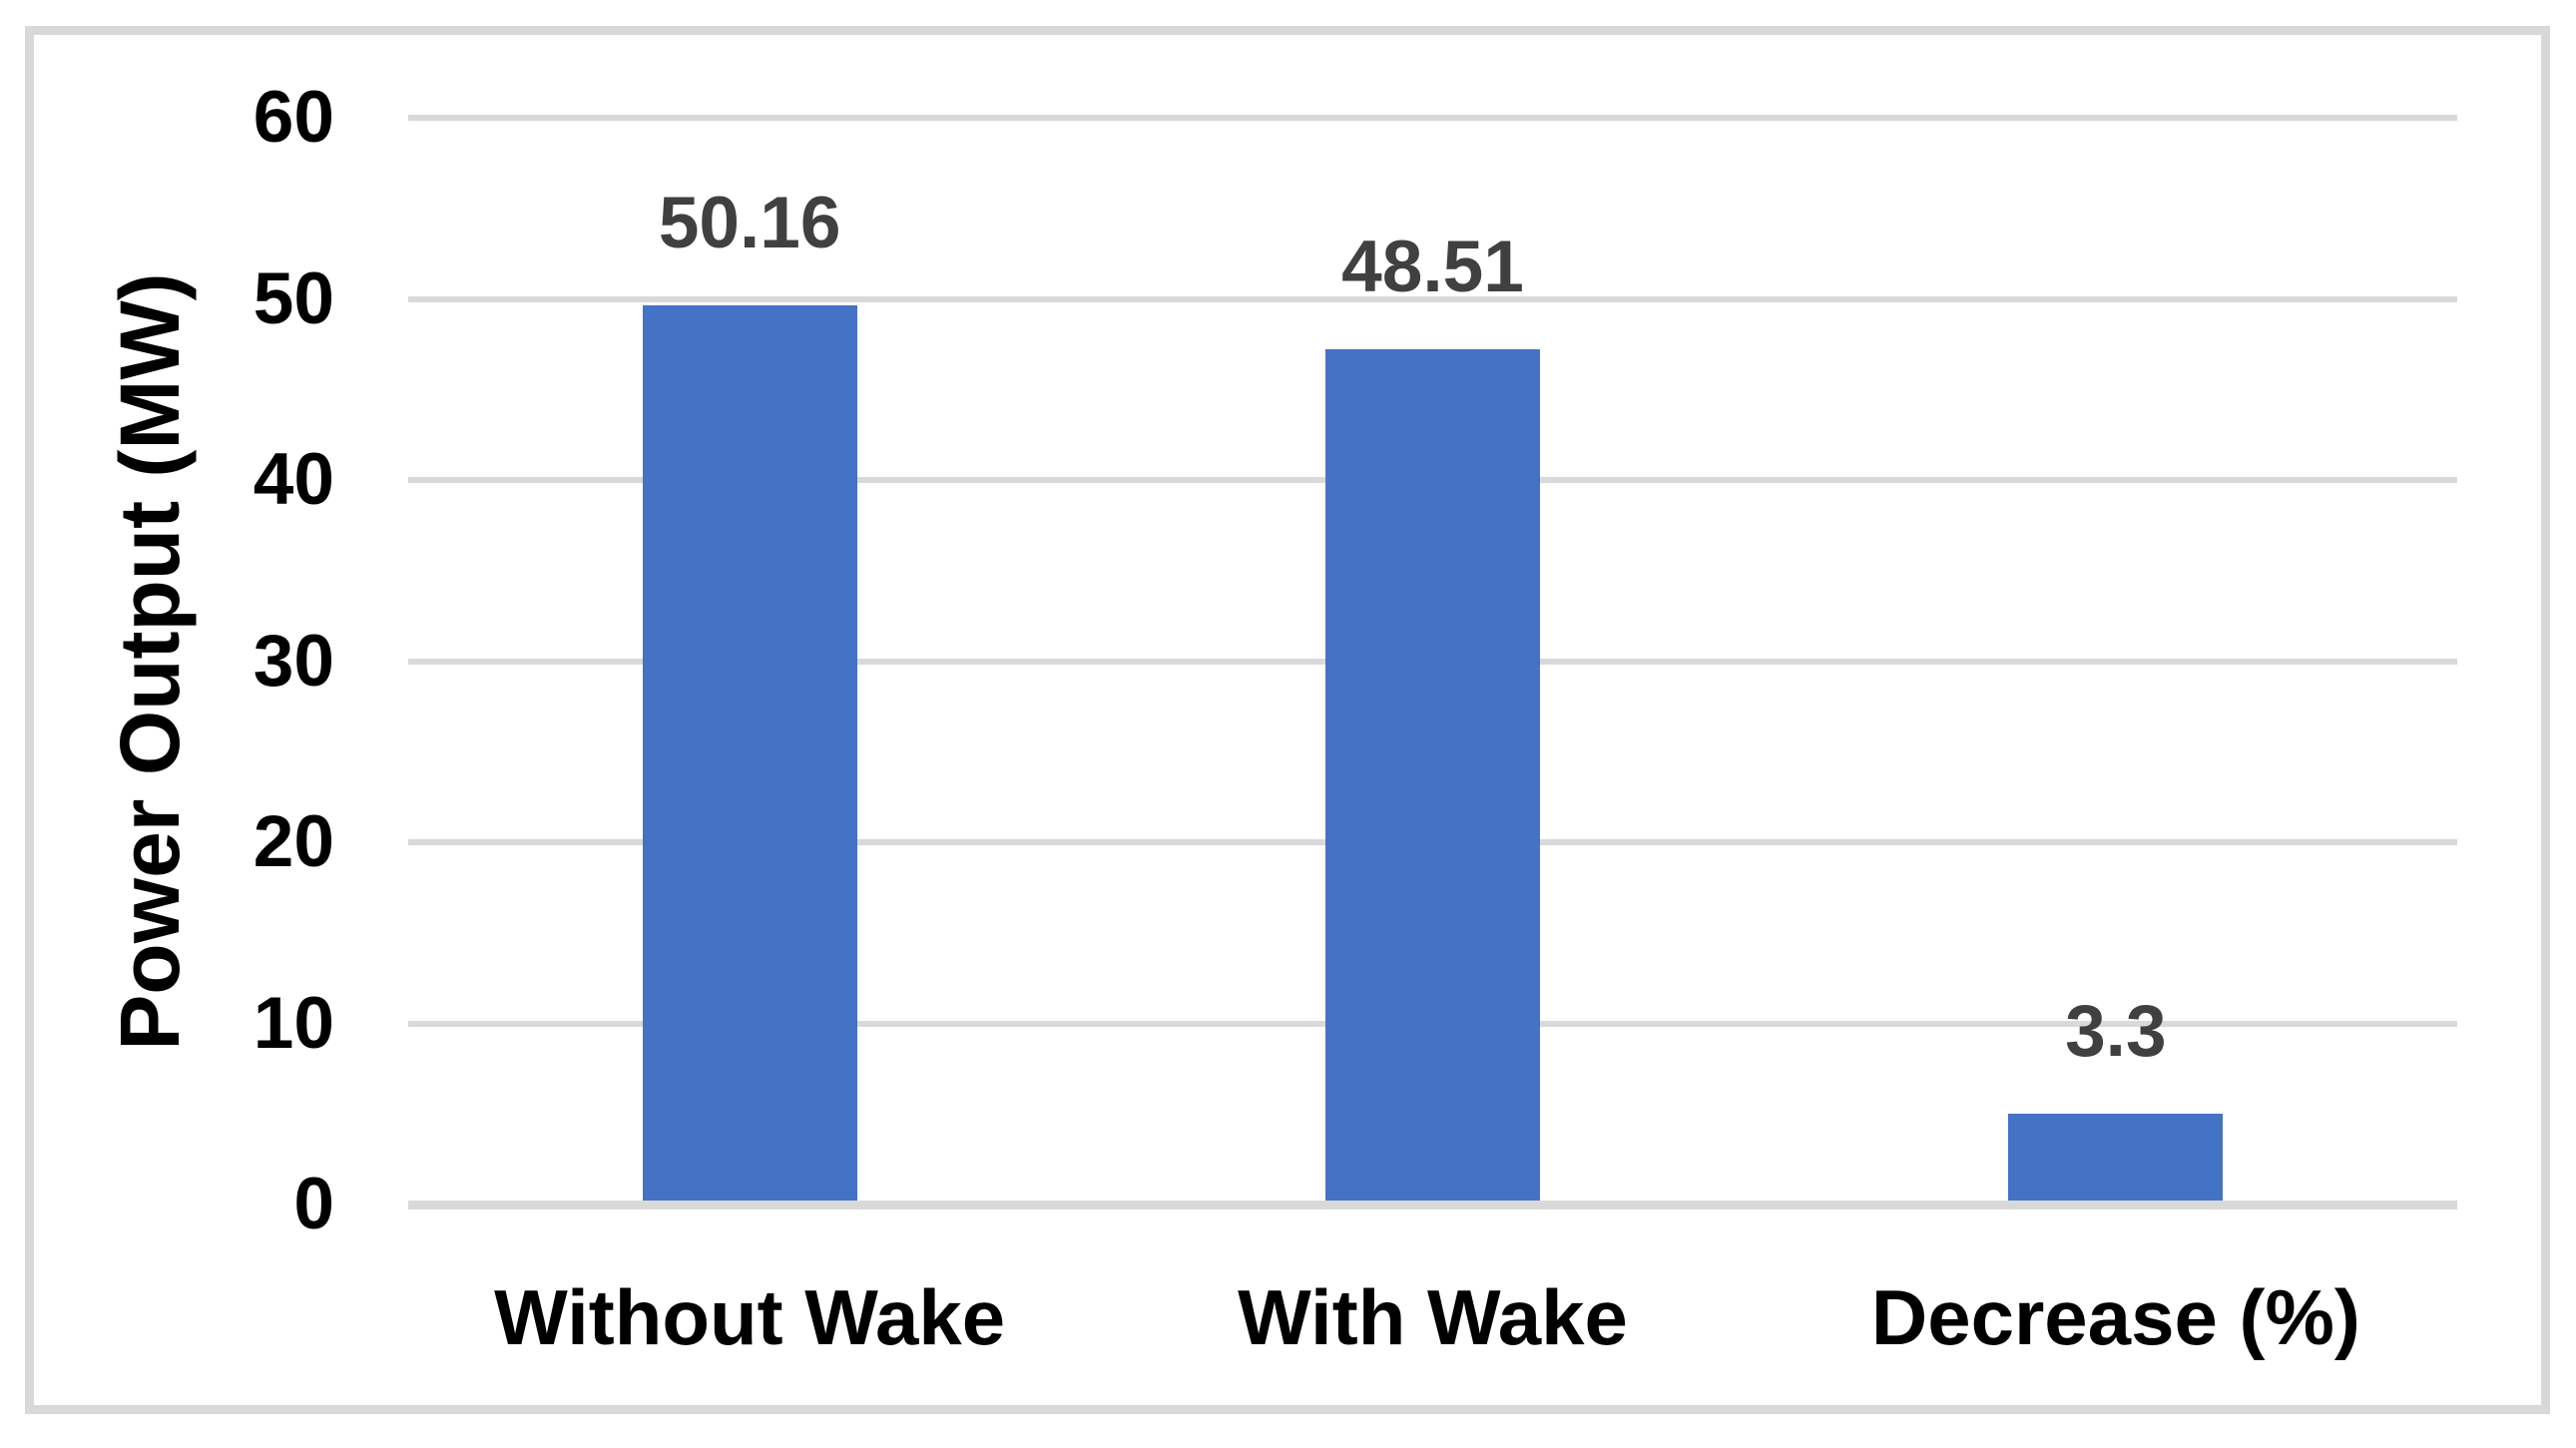 This screenshot has width=2576, height=1448. I want to click on y-tick-label-10: 10, so click(293, 1023).